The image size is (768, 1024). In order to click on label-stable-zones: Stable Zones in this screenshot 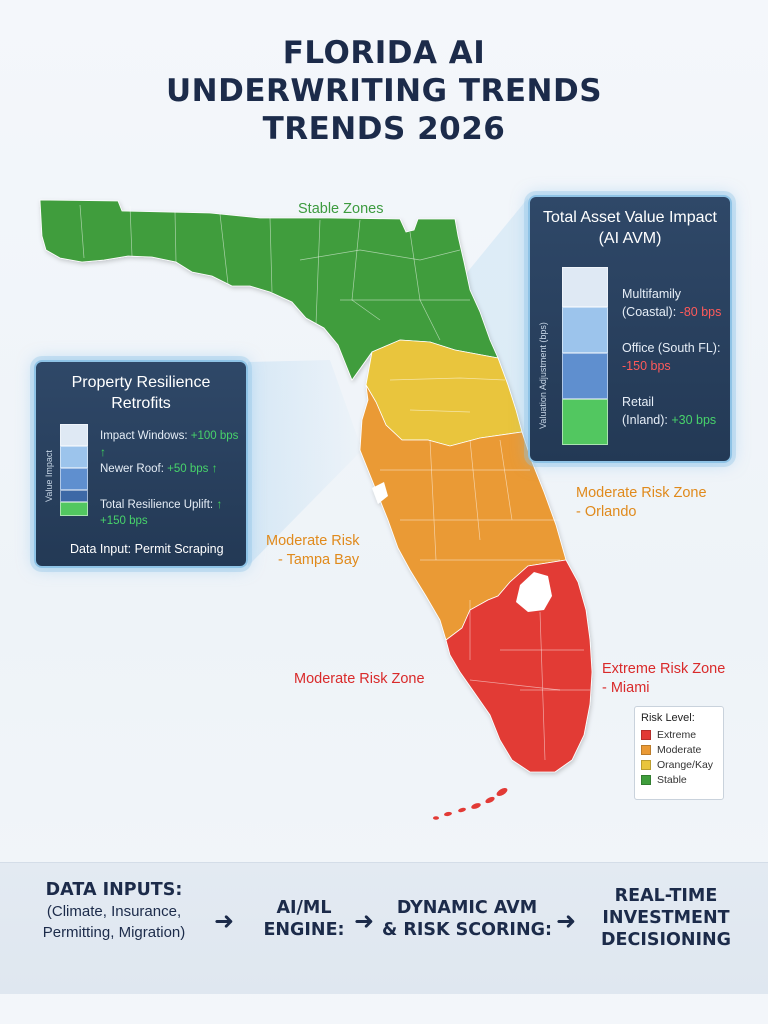, I will do `click(341, 209)`.